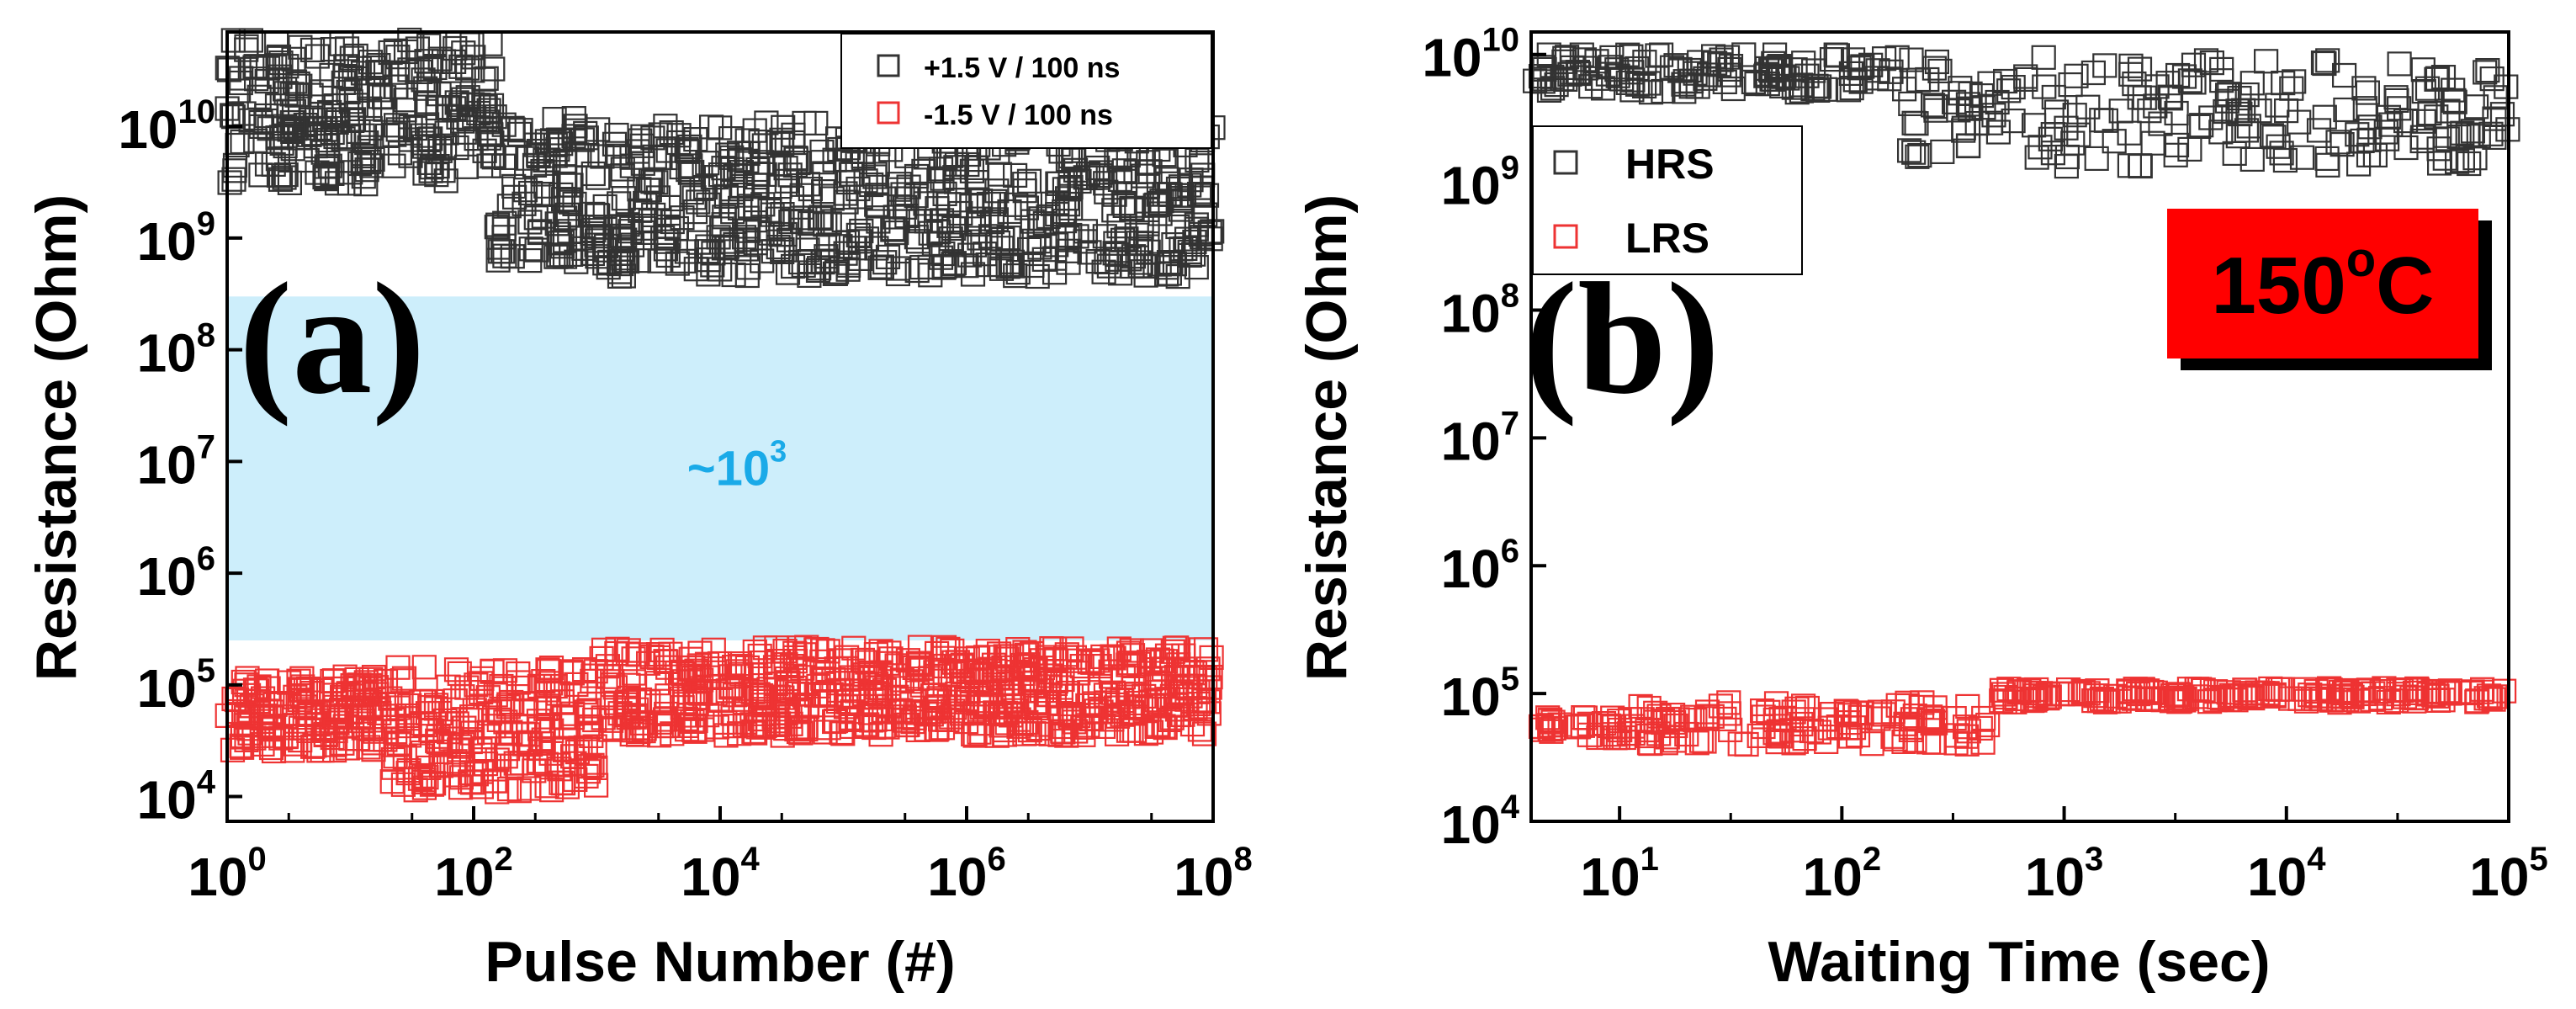 This screenshot has height=1009, width=2576. Describe the element at coordinates (1480, 183) in the screenshot. I see `y-tick-label: 109` at that location.